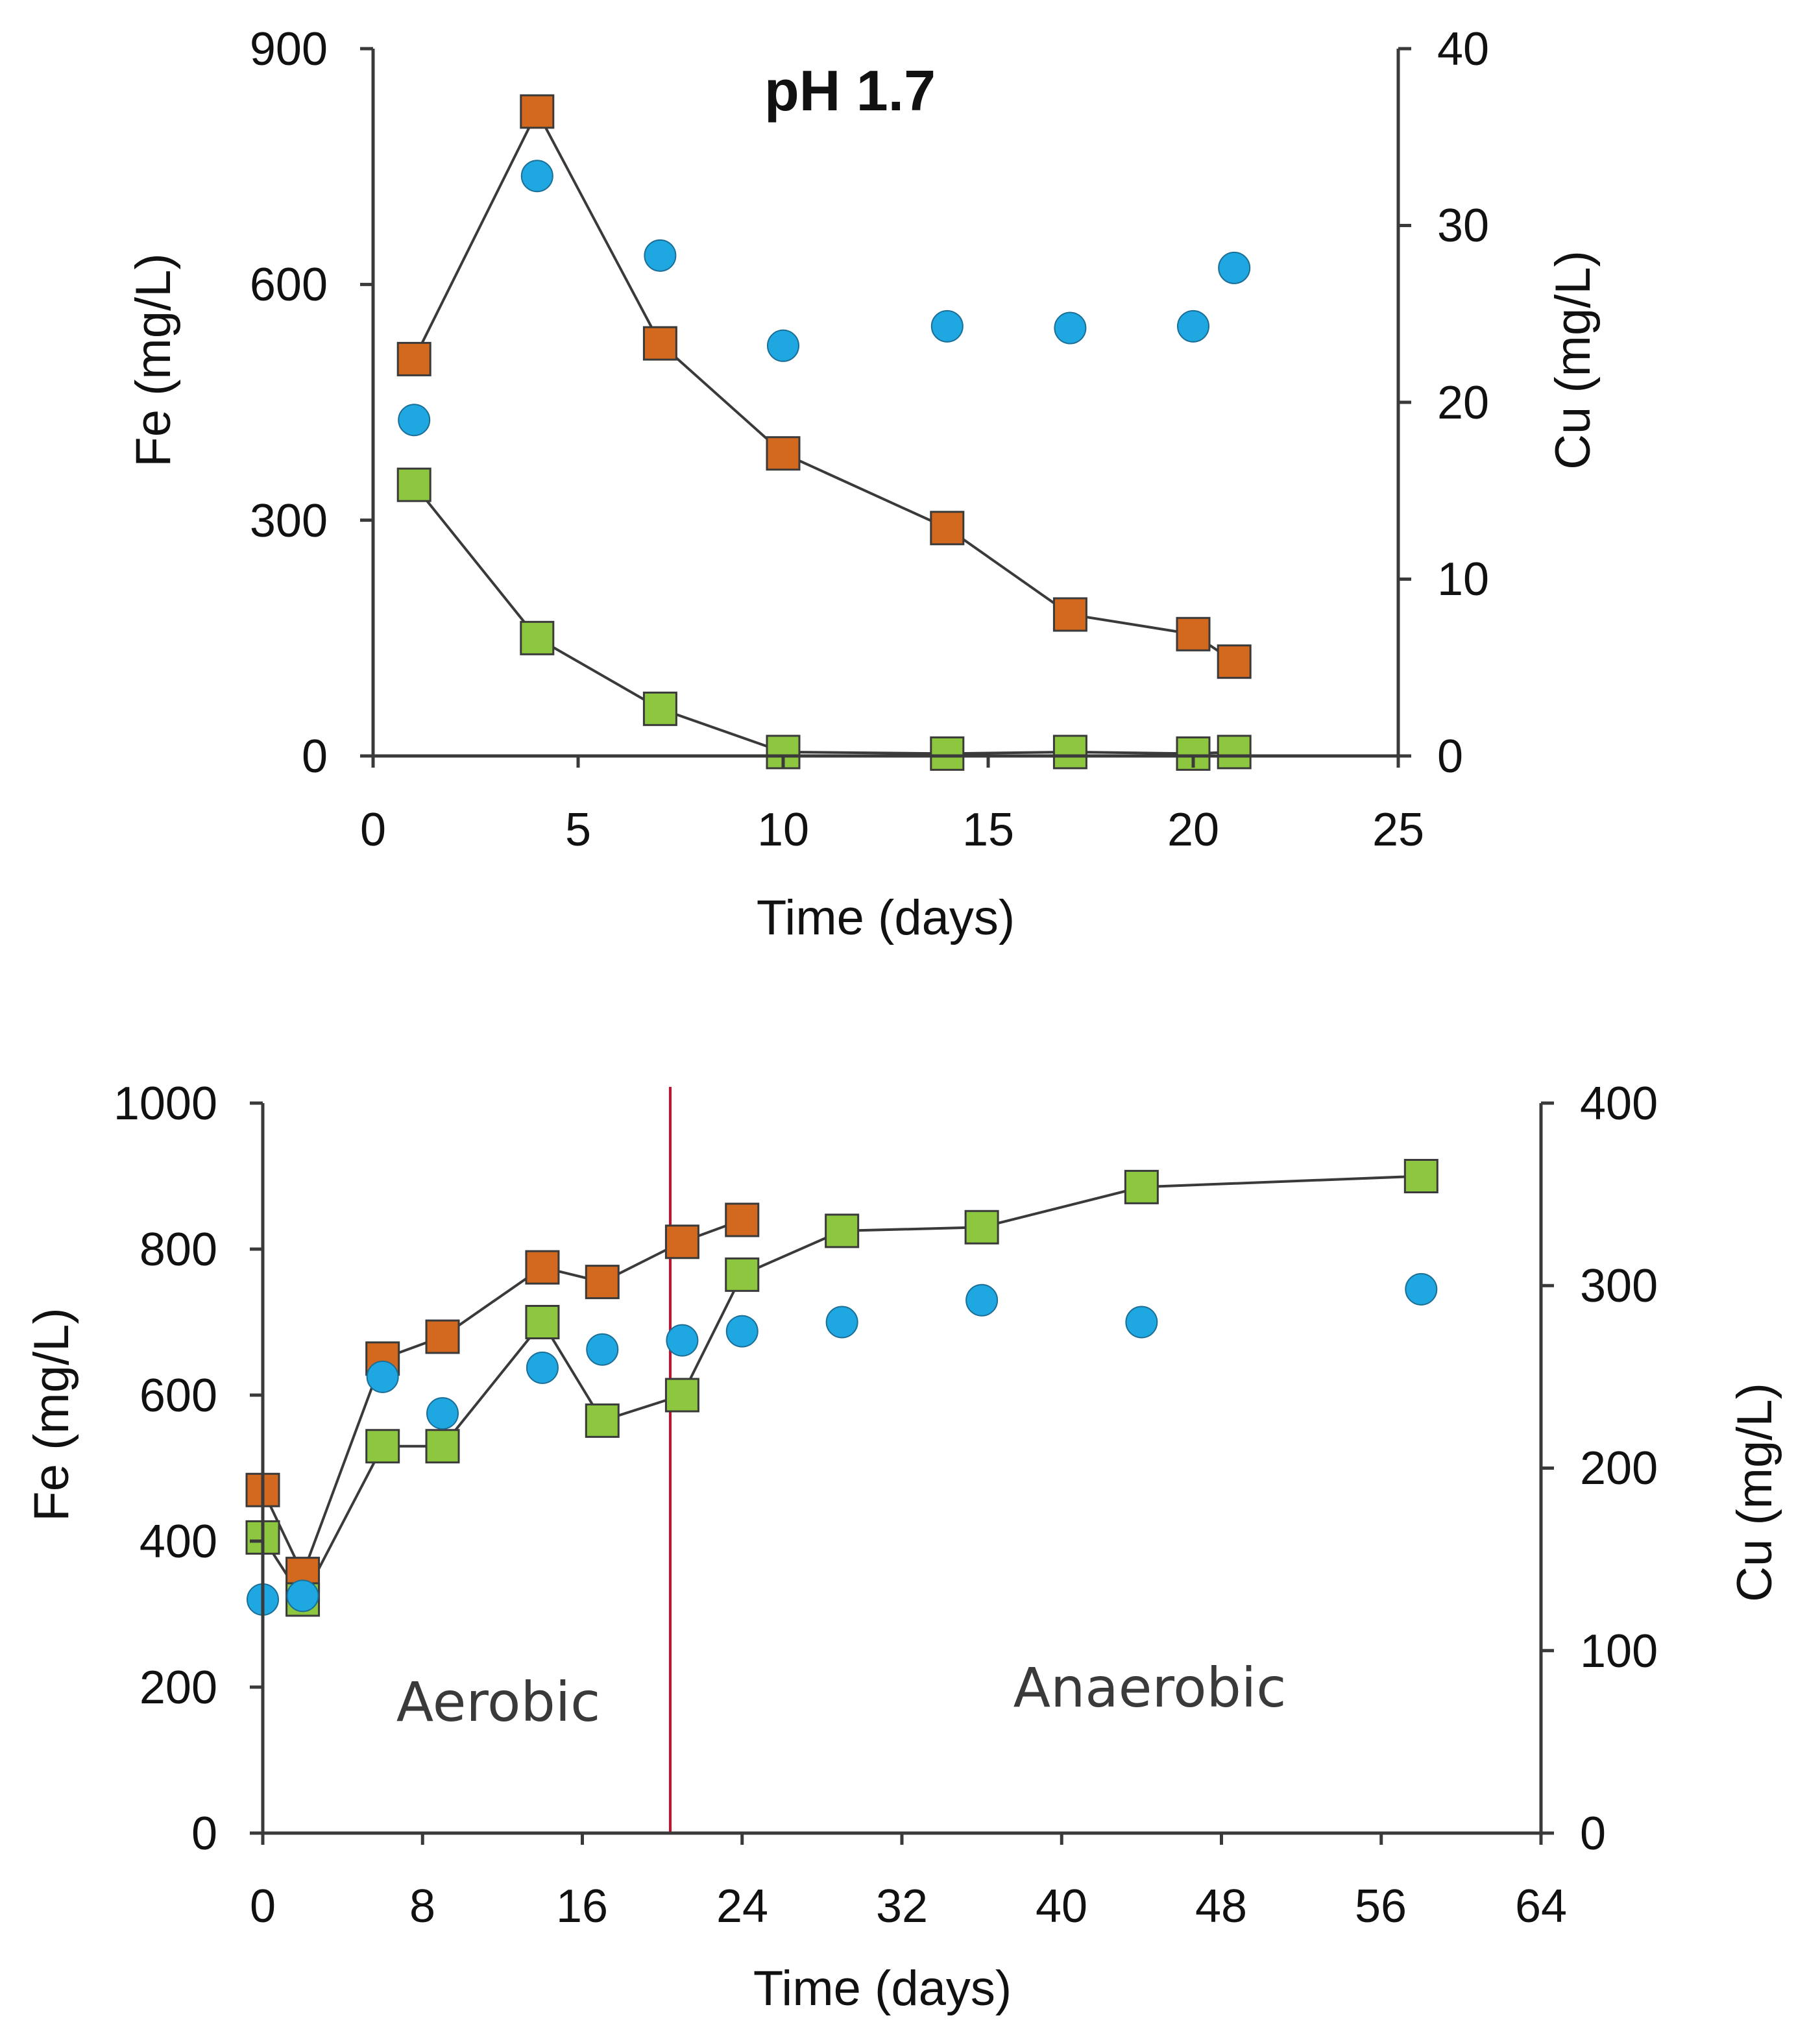 This screenshot has width=1820, height=2044. What do you see at coordinates (165, 1104) in the screenshot?
I see `chart-2-y-tick: 1000` at bounding box center [165, 1104].